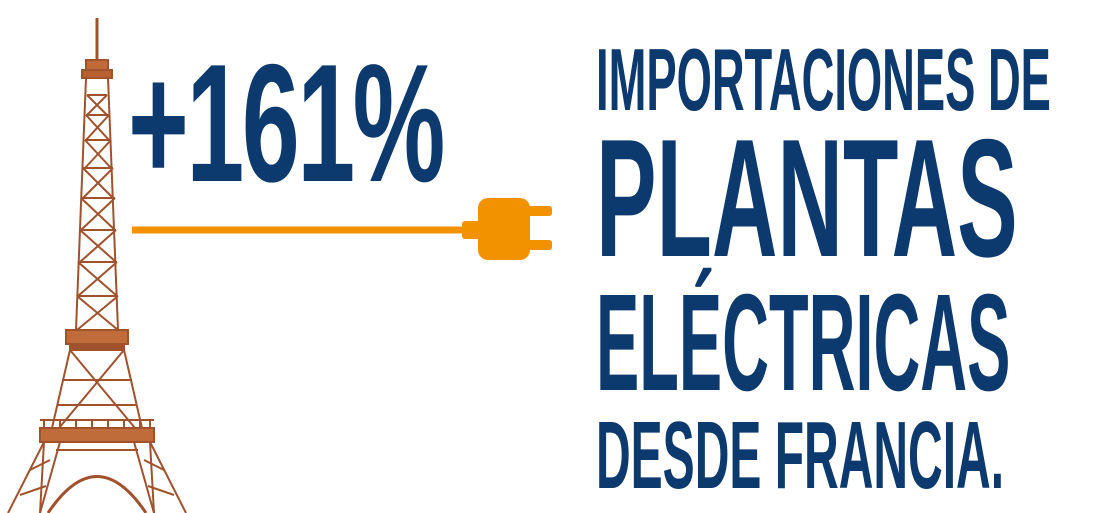  Describe the element at coordinates (807, 198) in the screenshot. I see `headline-line-2: PLANTAS` at that location.